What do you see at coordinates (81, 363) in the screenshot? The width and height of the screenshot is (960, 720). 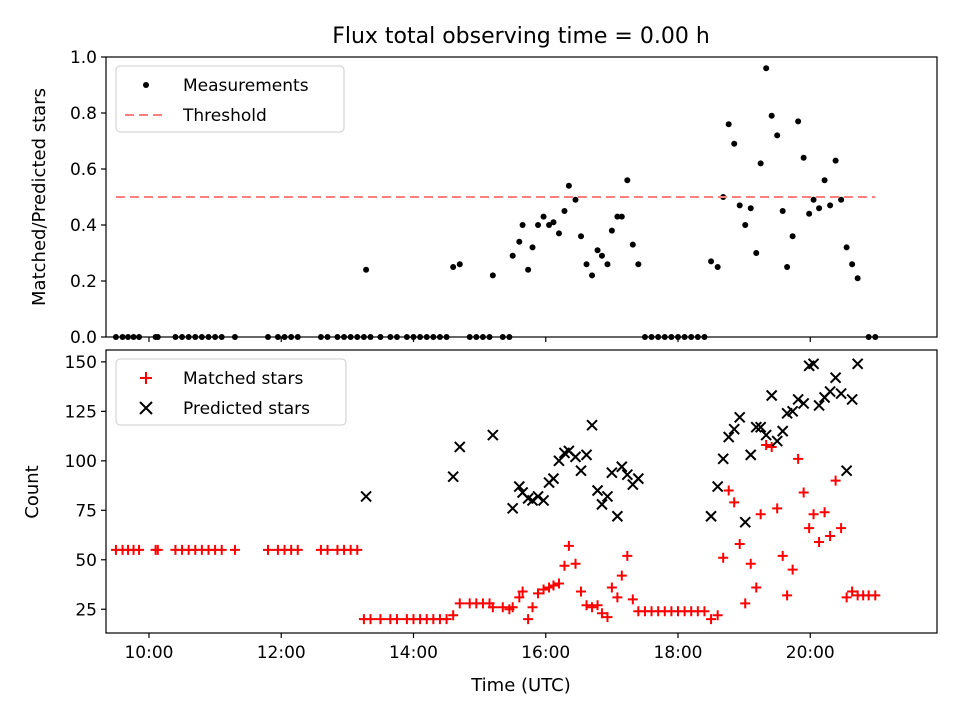 I see `y-tick-label: 150` at bounding box center [81, 363].